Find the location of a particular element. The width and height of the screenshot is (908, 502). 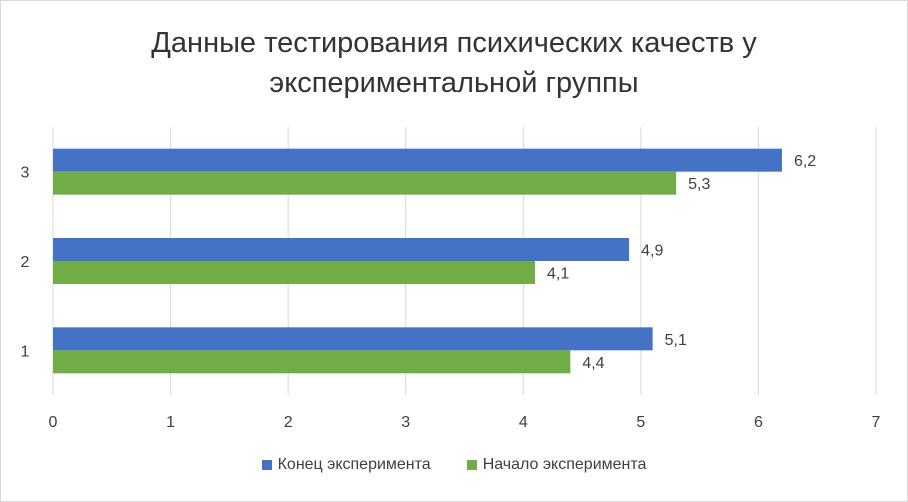

x-tick-label-6: 6 is located at coordinates (758, 422).